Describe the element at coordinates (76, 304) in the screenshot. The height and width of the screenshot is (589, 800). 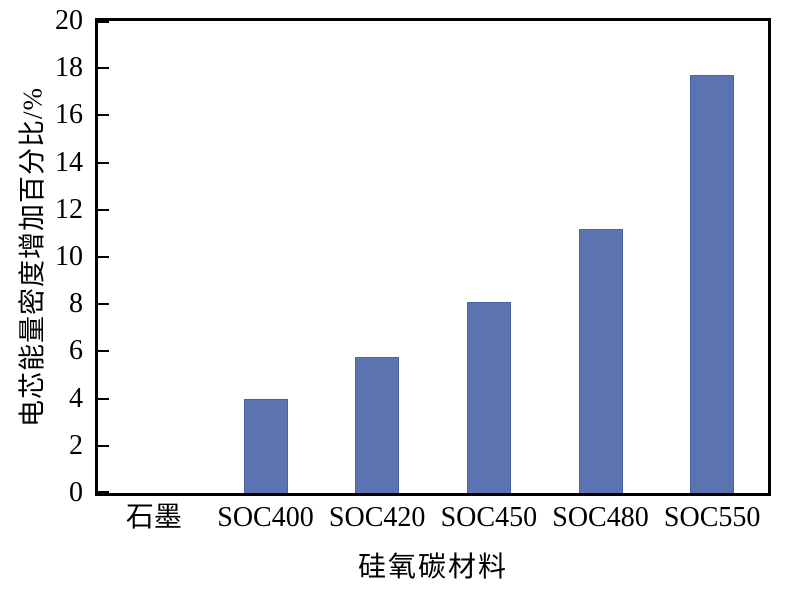
I see `y-tick-label: 8` at that location.